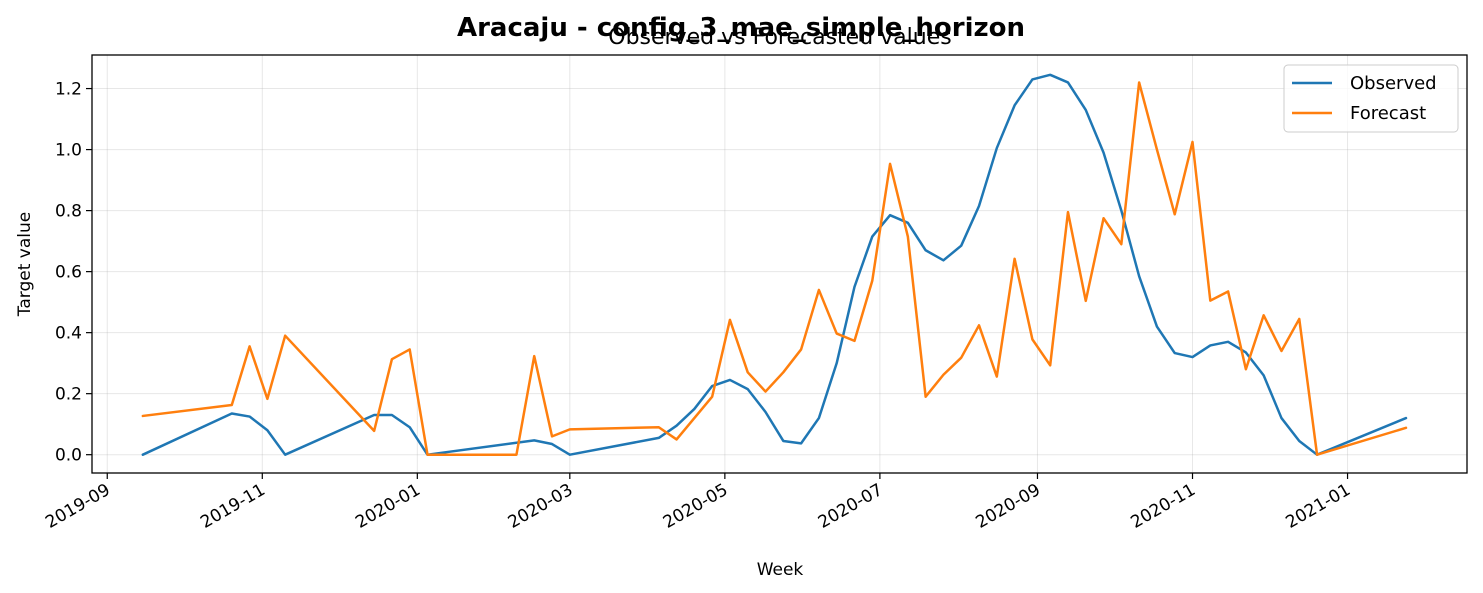 The height and width of the screenshot is (593, 1483). Describe the element at coordinates (1393, 83) in the screenshot. I see `legend-label-observed: Observed` at that location.